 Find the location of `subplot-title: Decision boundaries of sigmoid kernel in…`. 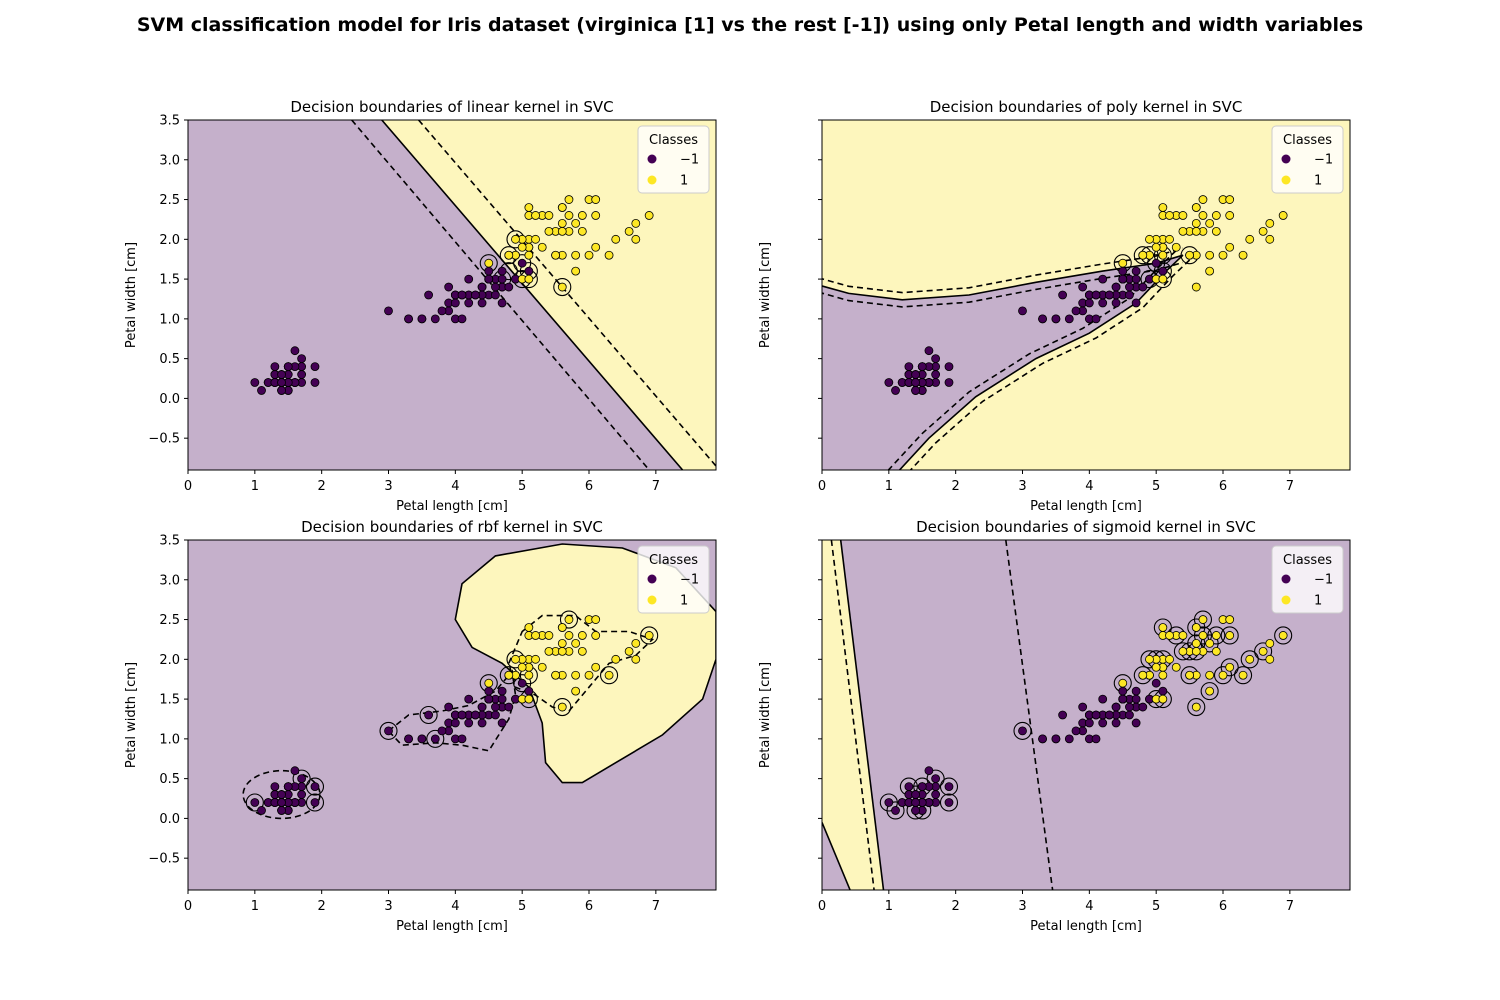

subplot-title: Decision boundaries of sigmoid kernel in… is located at coordinates (1086, 527).